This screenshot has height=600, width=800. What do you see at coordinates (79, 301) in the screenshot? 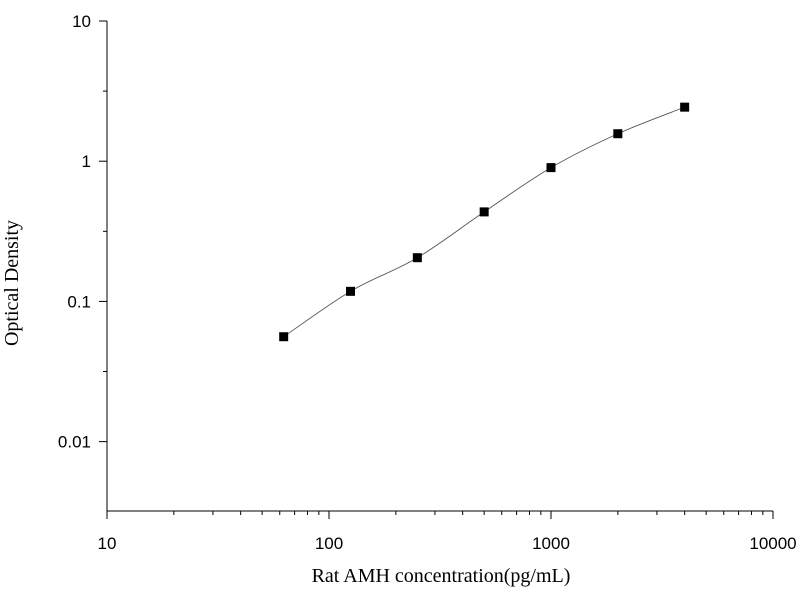
I see `y-tick-label: 0.1` at bounding box center [79, 301].